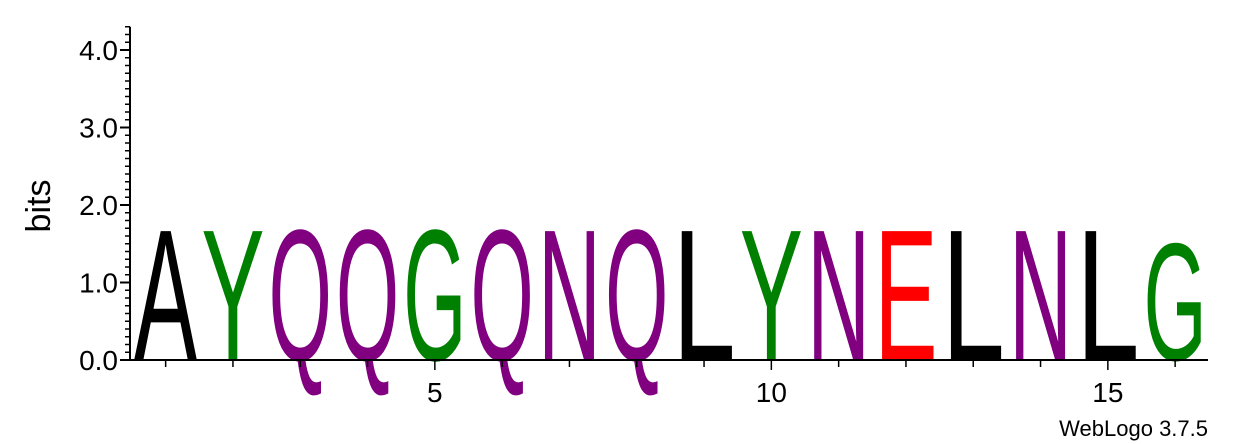  What do you see at coordinates (1133, 428) in the screenshot?
I see `weblogo-credit: WebLogo 3.7.5` at bounding box center [1133, 428].